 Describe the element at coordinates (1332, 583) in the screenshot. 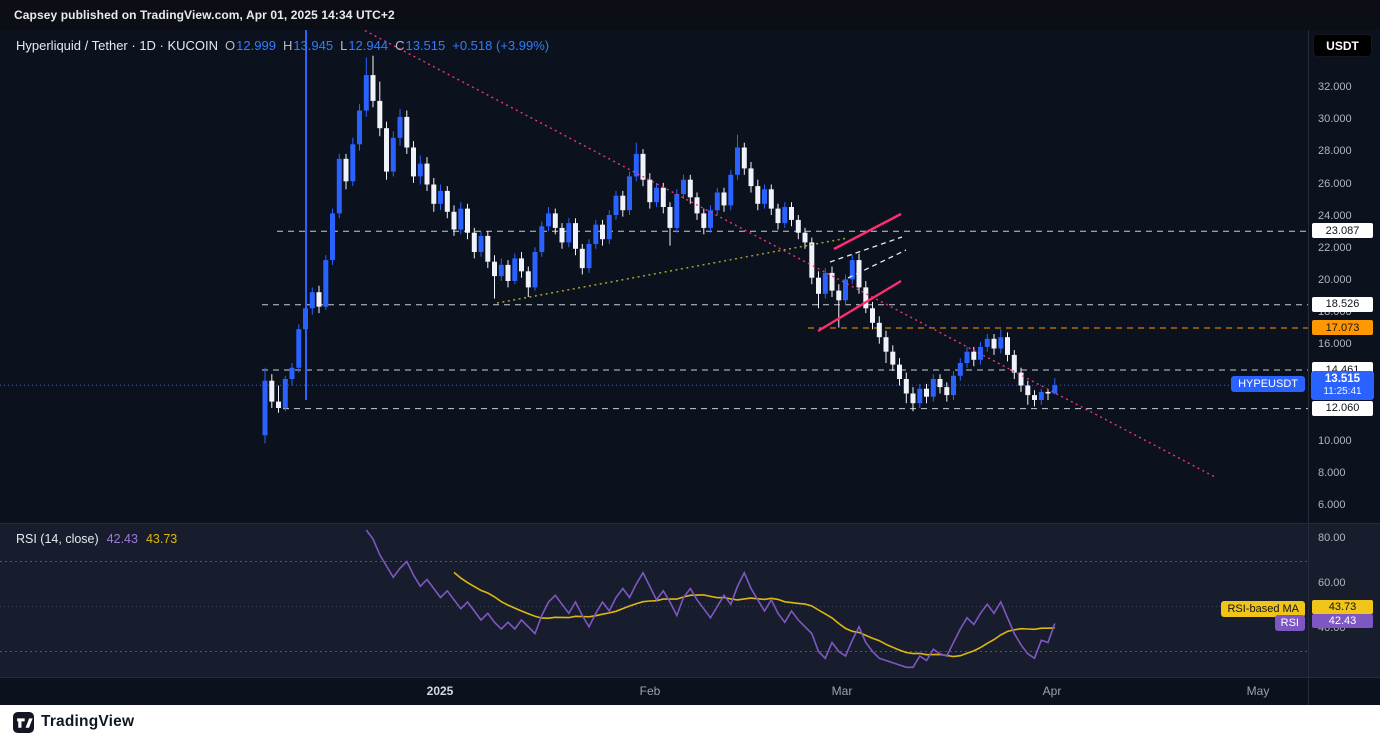

I see `rsi-axis-tick: 60.00` at that location.